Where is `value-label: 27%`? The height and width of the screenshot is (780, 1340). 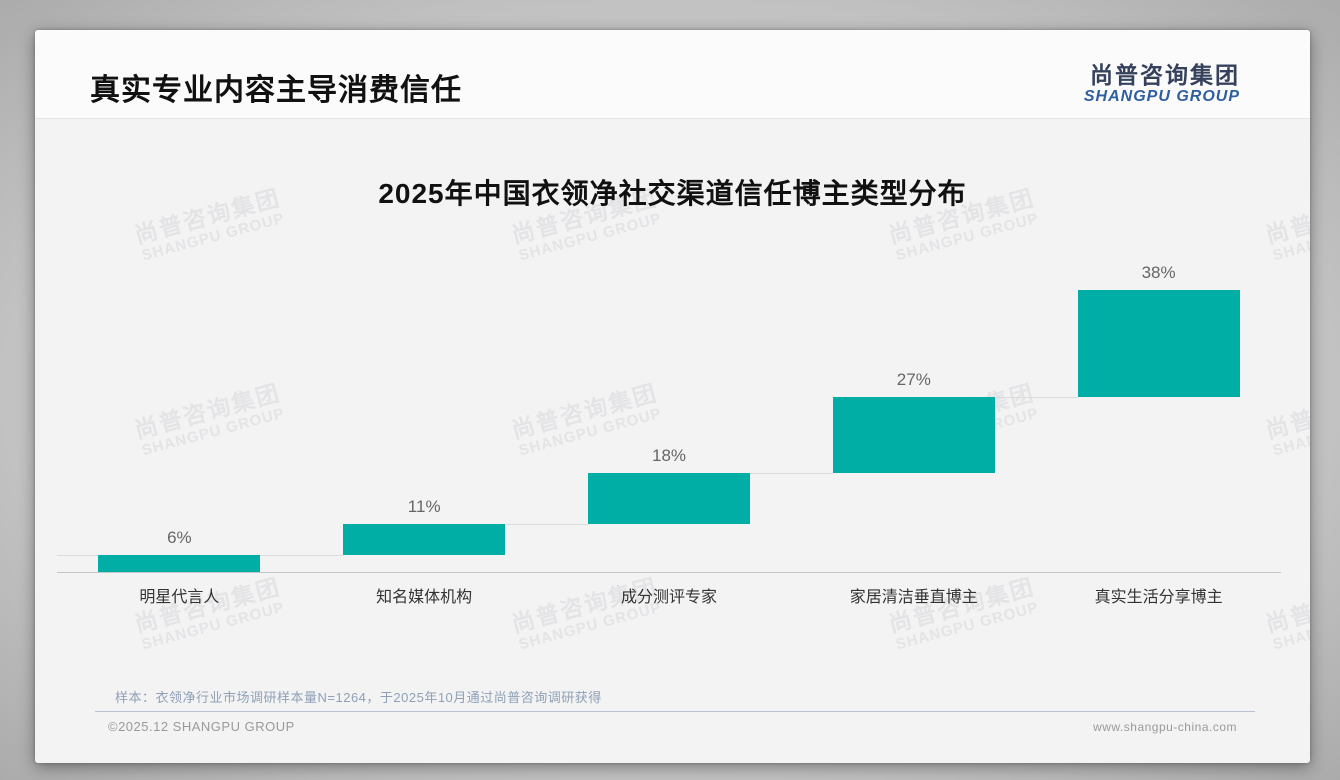 value-label: 27% is located at coordinates (913, 380).